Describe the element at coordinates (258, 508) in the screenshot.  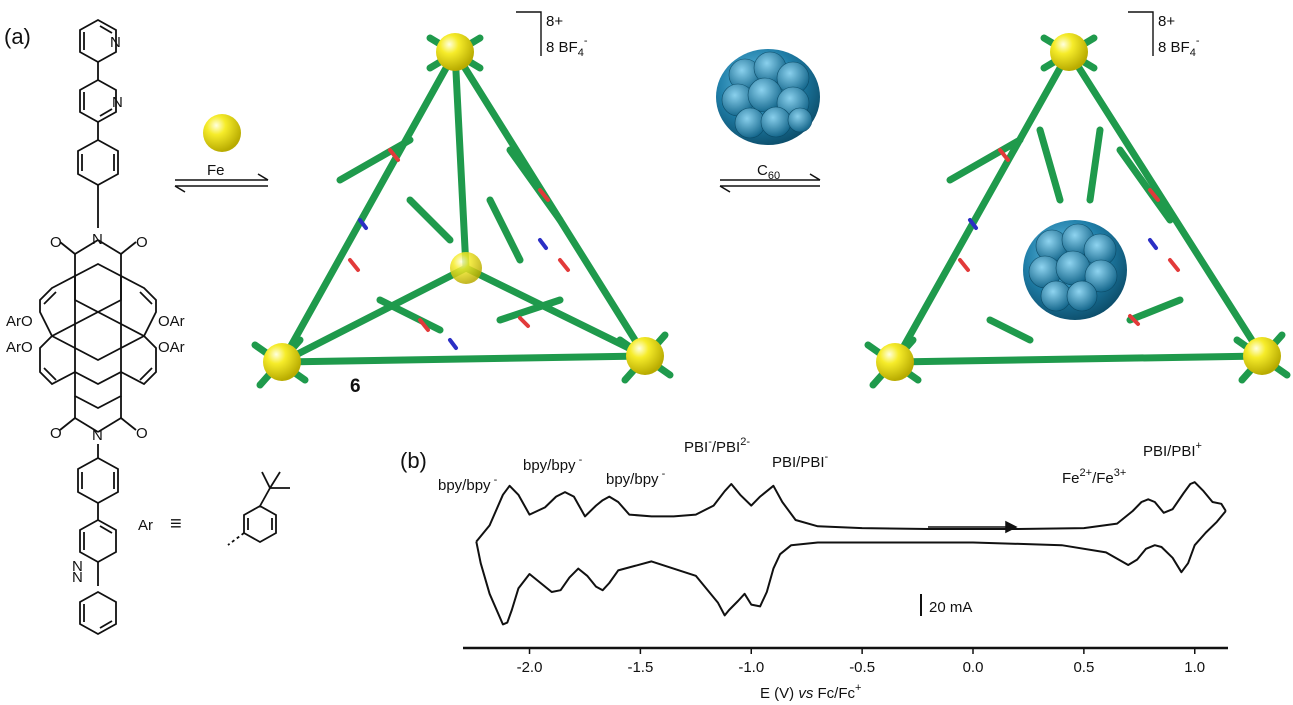
I see `tert-butylphenyl-structure` at that location.